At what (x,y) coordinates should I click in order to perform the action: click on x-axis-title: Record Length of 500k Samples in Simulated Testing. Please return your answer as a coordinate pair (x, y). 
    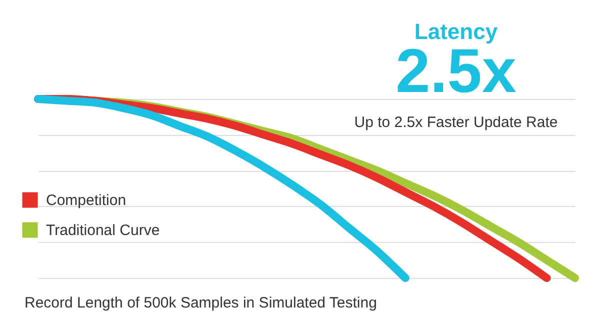
    Looking at the image, I should click on (200, 303).